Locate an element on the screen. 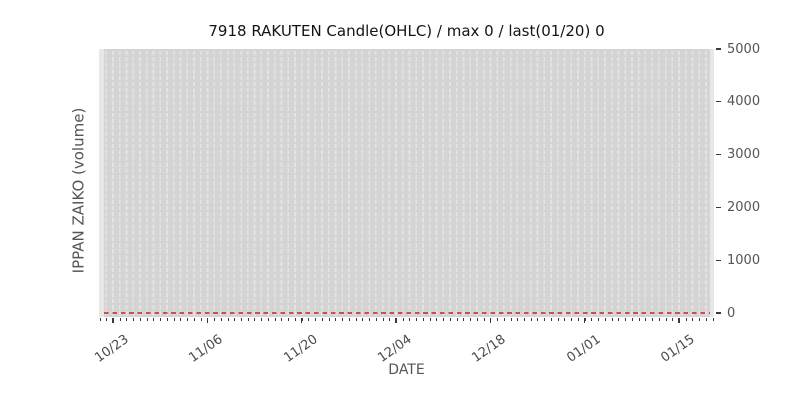 The image size is (800, 400). x-axis-label: DATE is located at coordinates (406, 370).